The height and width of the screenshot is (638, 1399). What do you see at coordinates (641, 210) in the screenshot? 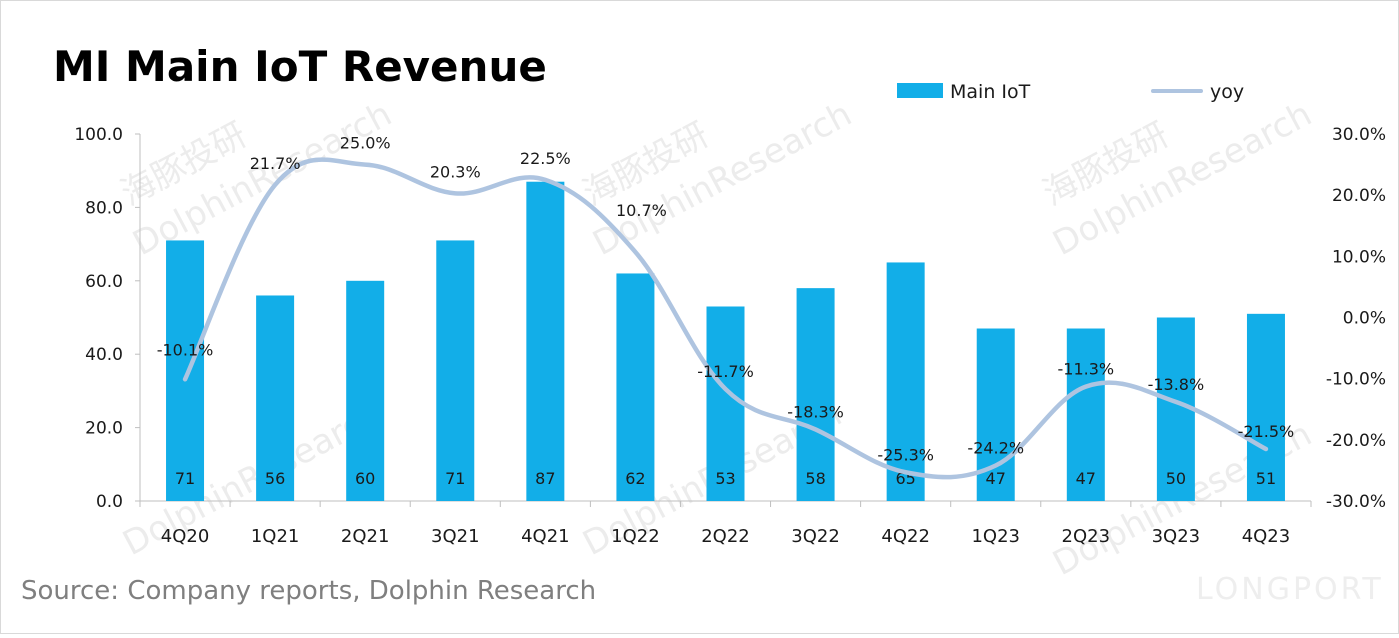
I see `yoy-value-label: 10.7%` at bounding box center [641, 210].